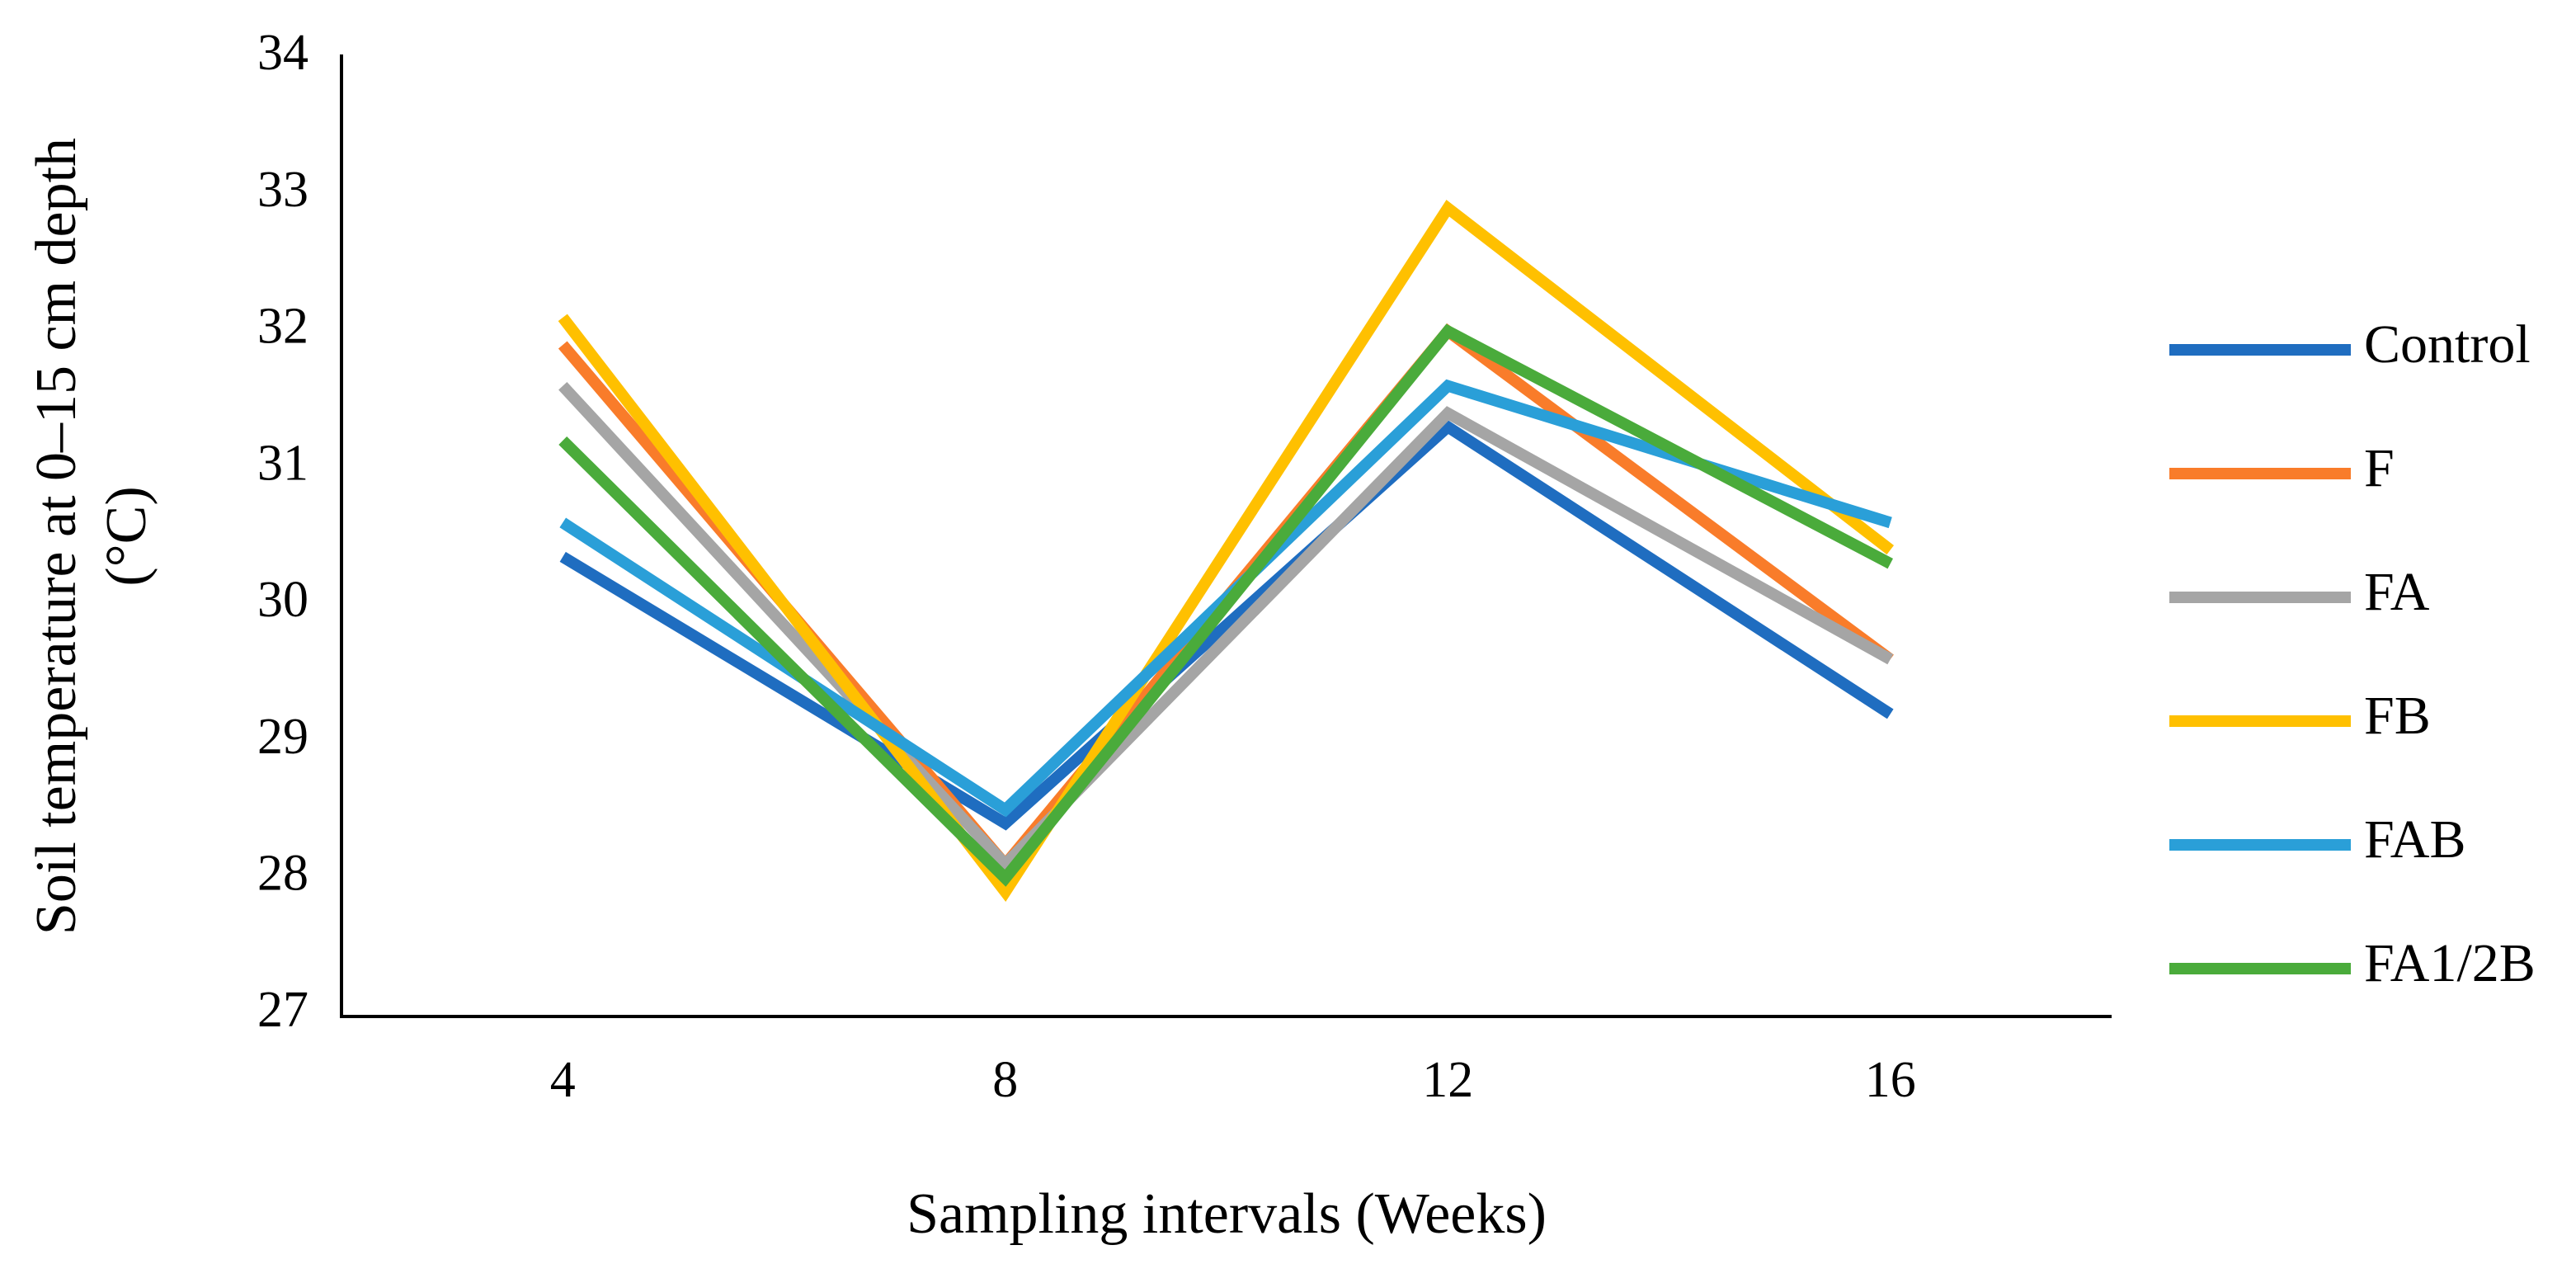  What do you see at coordinates (282, 737) in the screenshot?
I see `y-tick-label: 29` at bounding box center [282, 737].